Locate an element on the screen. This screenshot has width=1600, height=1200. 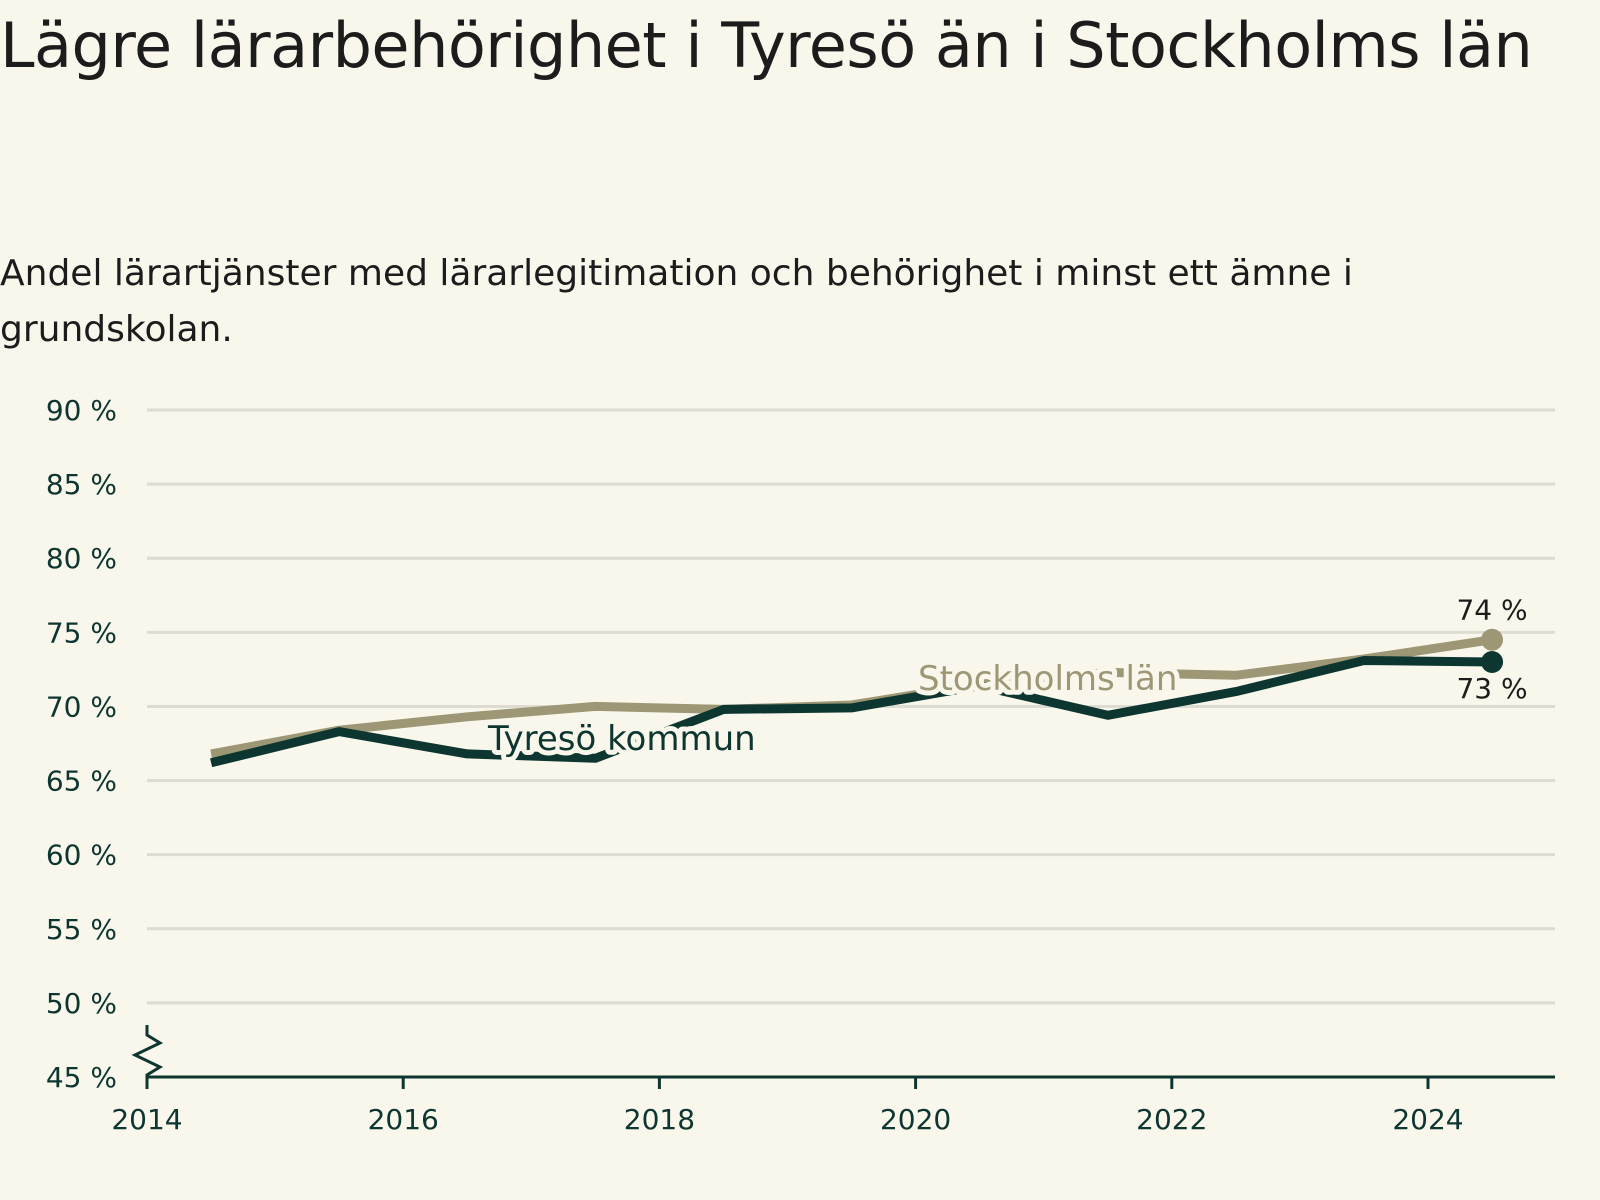
end-value-label: 74 % is located at coordinates (1491, 610).